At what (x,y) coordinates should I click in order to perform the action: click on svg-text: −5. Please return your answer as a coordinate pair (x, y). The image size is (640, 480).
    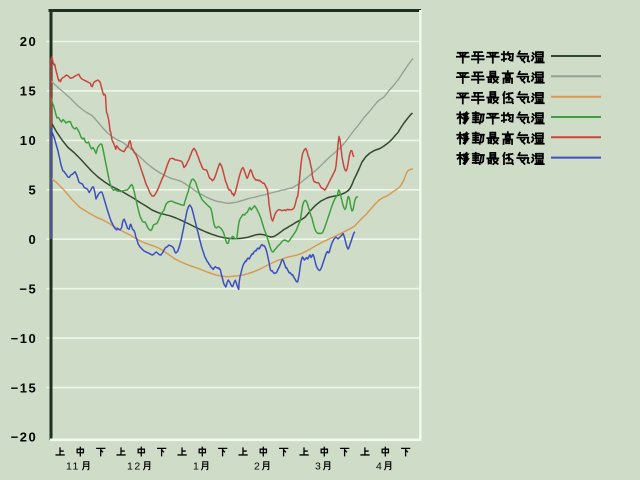
    Looking at the image, I should click on (28, 288).